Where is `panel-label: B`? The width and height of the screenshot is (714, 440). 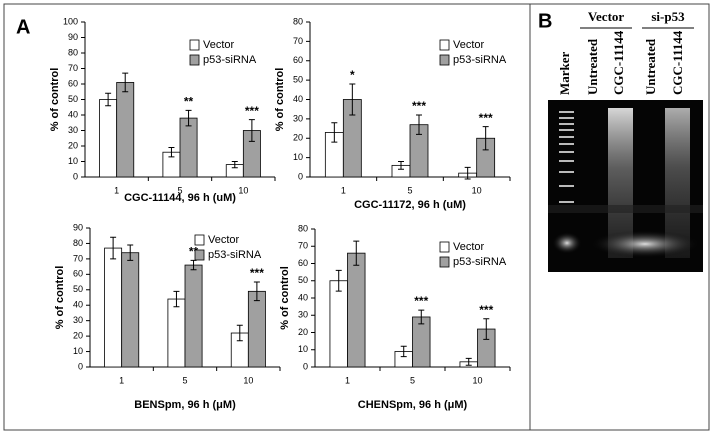 panel-label: B is located at coordinates (545, 21).